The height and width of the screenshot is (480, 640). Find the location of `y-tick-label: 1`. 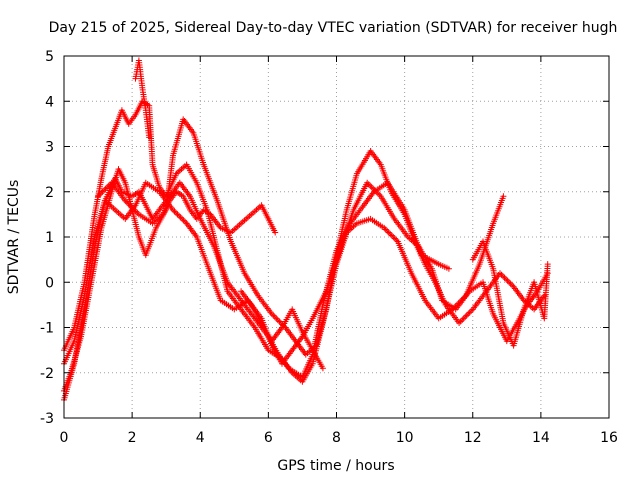

y-tick-label: 1 is located at coordinates (49, 238).